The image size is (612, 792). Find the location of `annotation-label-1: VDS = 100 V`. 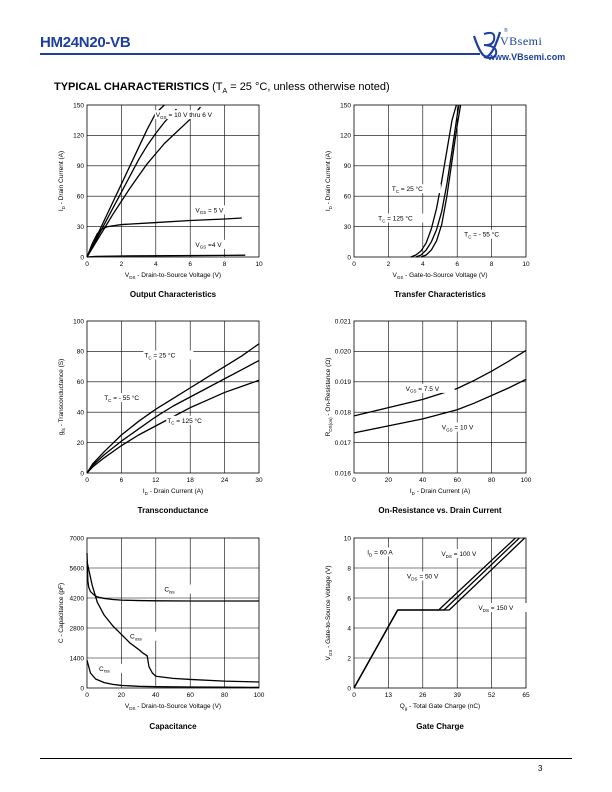

annotation-label-1: VDS = 100 V is located at coordinates (459, 555).